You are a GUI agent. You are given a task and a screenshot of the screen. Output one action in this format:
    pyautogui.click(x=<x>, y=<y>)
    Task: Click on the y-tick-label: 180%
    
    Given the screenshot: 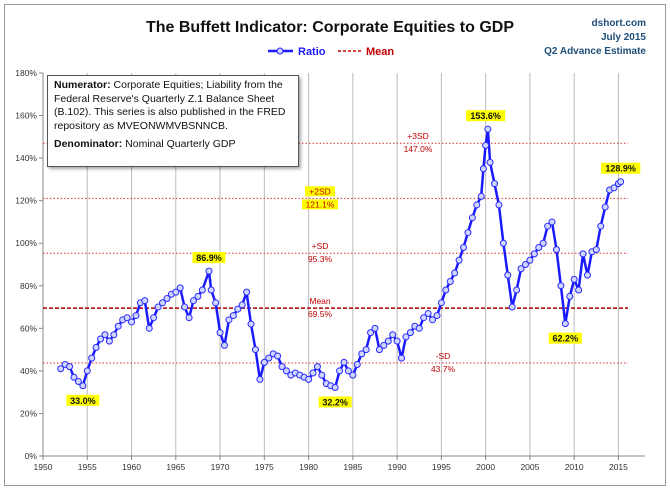 What is the action you would take?
    pyautogui.click(x=26, y=73)
    